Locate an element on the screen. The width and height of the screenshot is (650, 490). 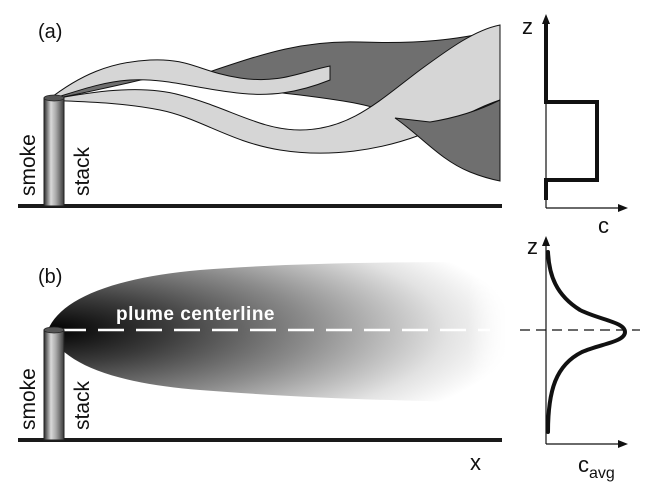
panel-a-label: (a) is located at coordinates (50, 32).